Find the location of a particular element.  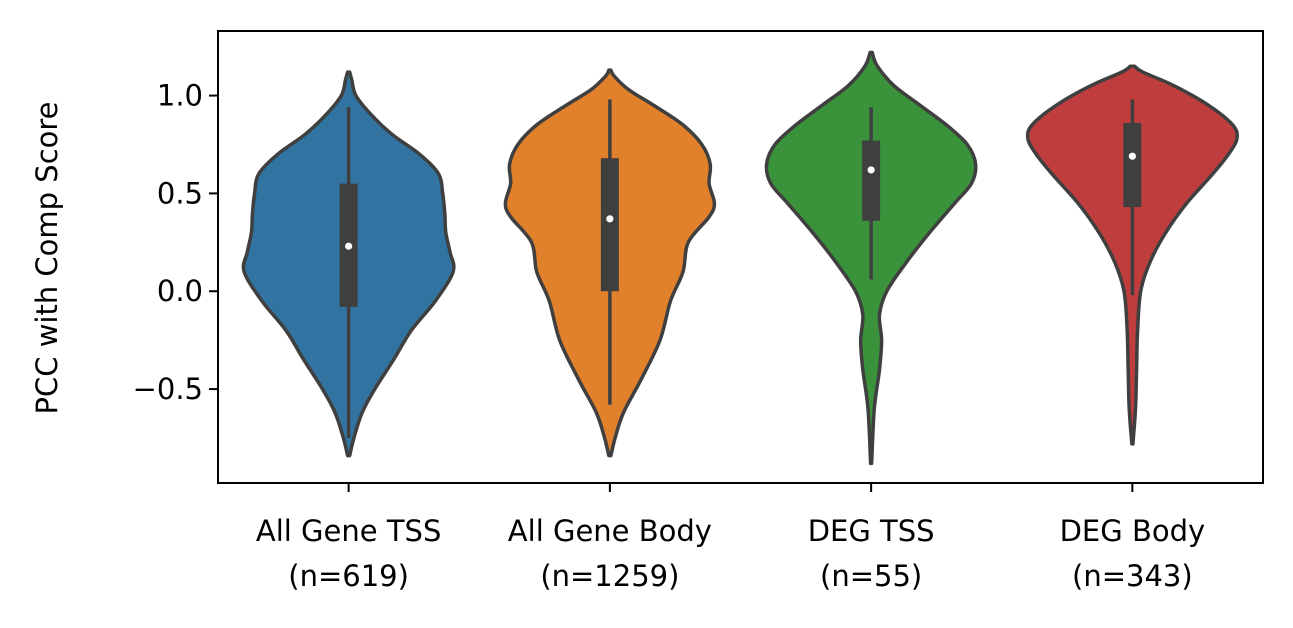

x-tick-label-name: All Gene TSS is located at coordinates (348, 531).